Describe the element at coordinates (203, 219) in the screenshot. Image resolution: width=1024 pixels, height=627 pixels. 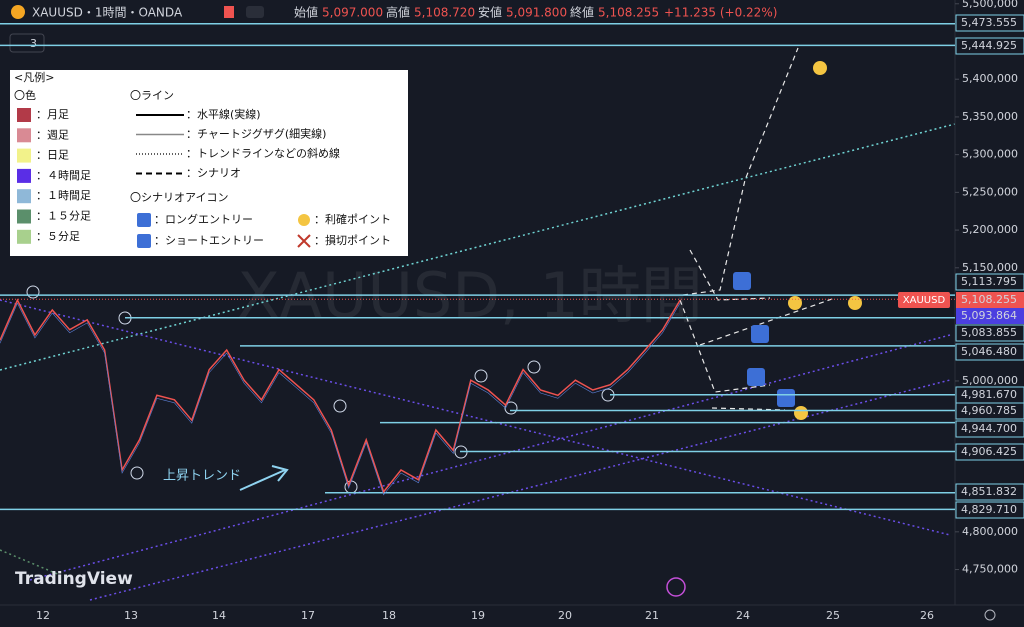
I see `legend-label: ：ロングエントリー` at that location.